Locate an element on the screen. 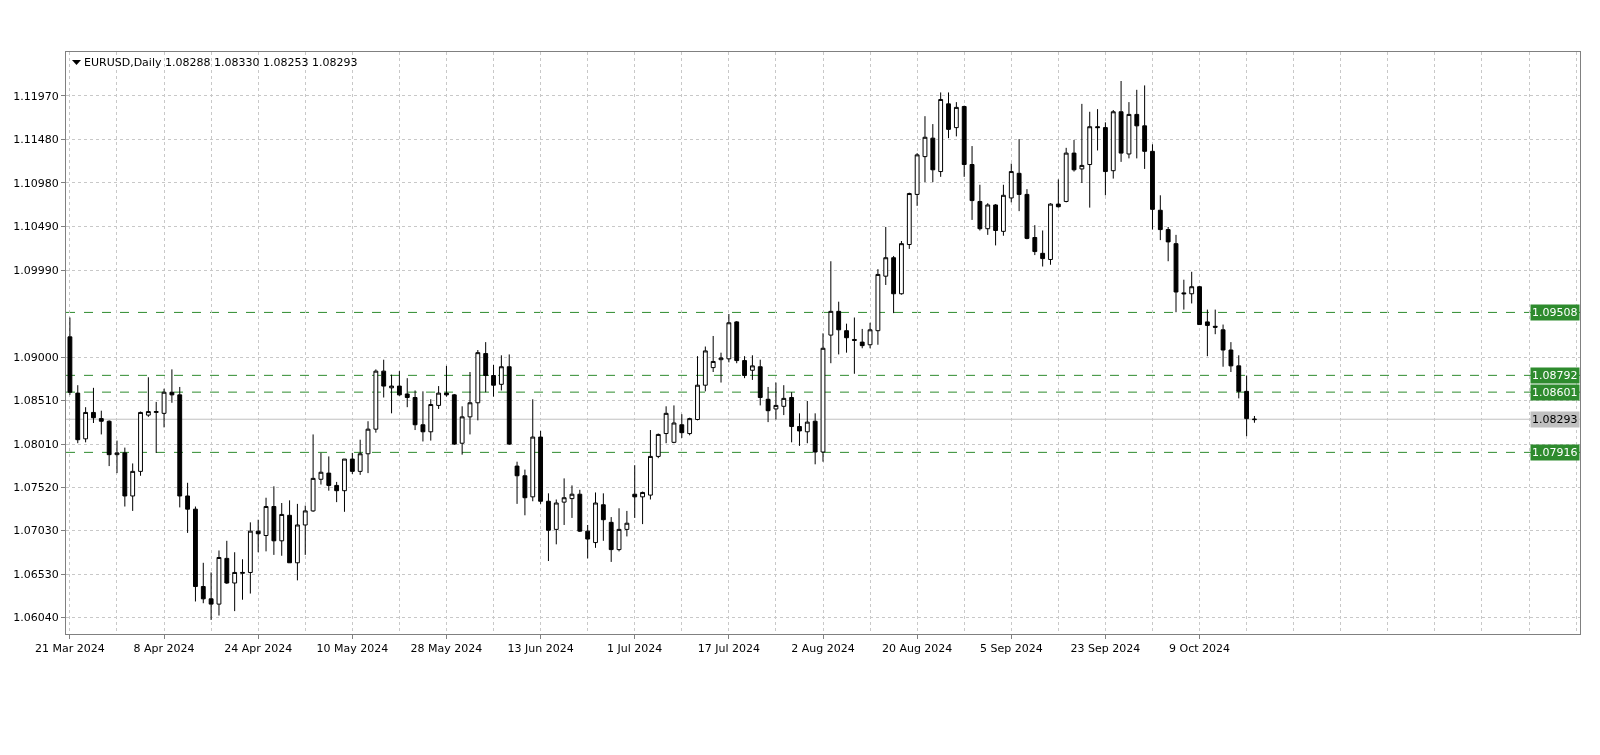  x-tick-label: 28 May 2024 is located at coordinates (446, 649).